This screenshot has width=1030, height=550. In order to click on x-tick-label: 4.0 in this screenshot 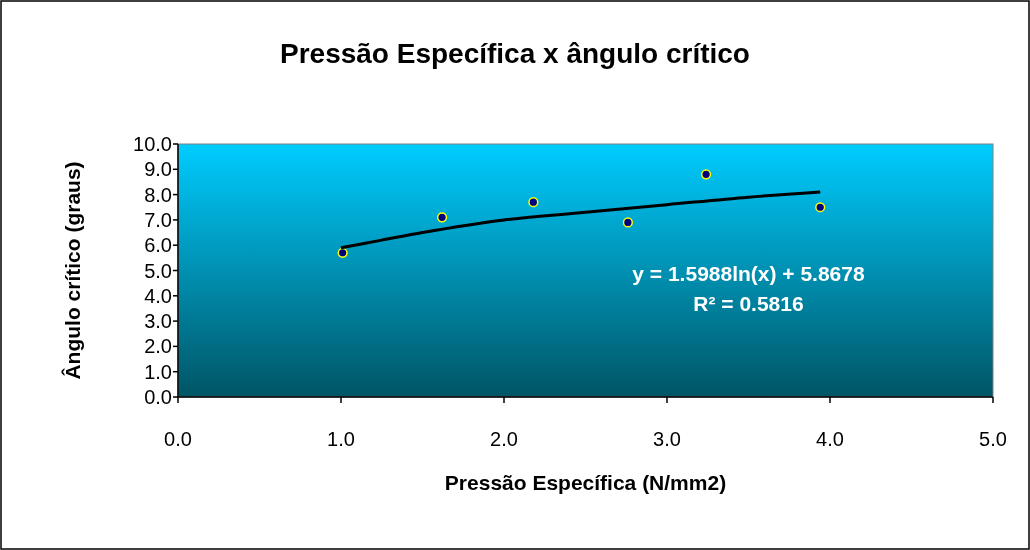, I will do `click(830, 439)`.